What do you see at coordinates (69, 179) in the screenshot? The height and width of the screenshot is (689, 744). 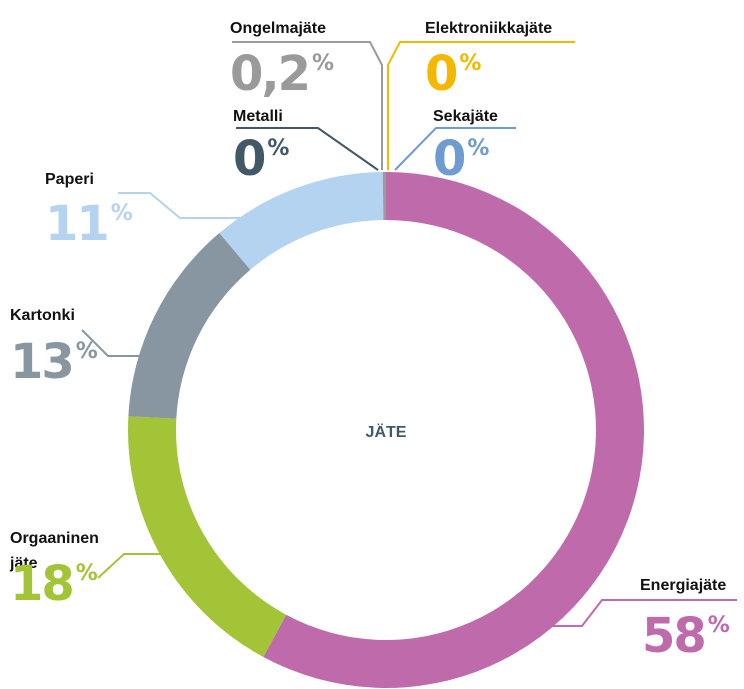 I see `category-label: Paperi` at bounding box center [69, 179].